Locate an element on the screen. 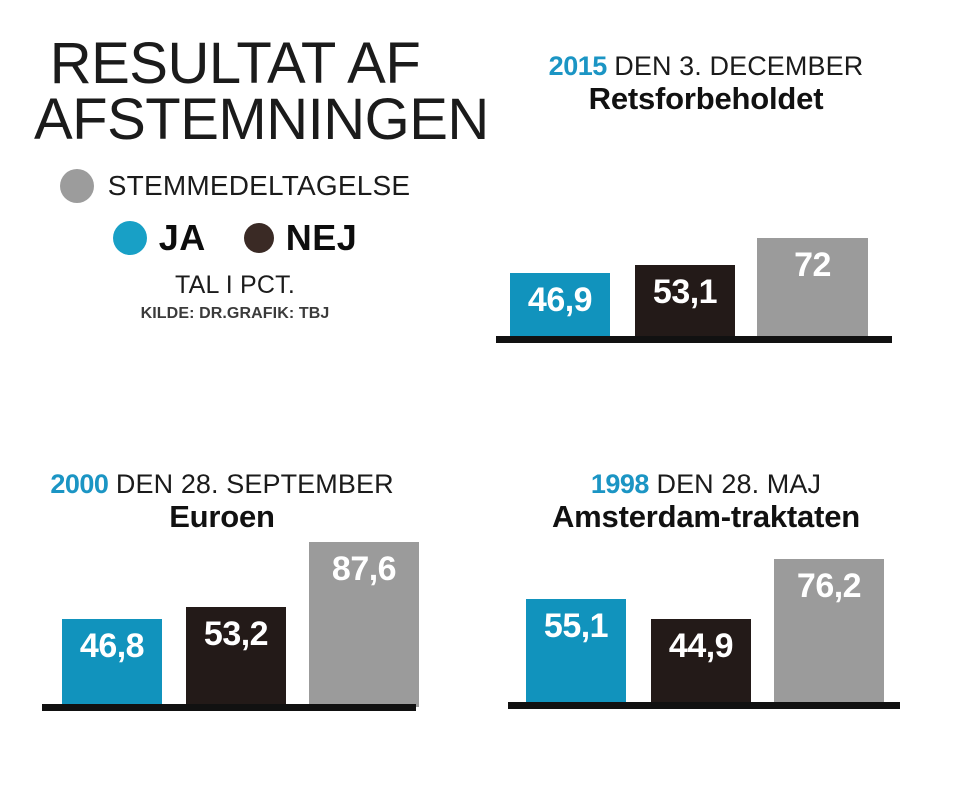 This screenshot has width=960, height=807. plot-area-2015: 46,9 53,1 72 is located at coordinates (706, 268).